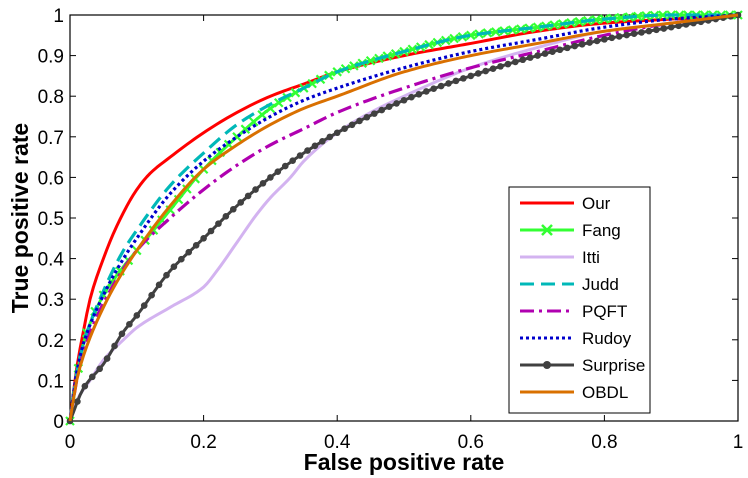 This screenshot has height=478, width=748. I want to click on y-tick-label: 0.4, so click(51, 260).